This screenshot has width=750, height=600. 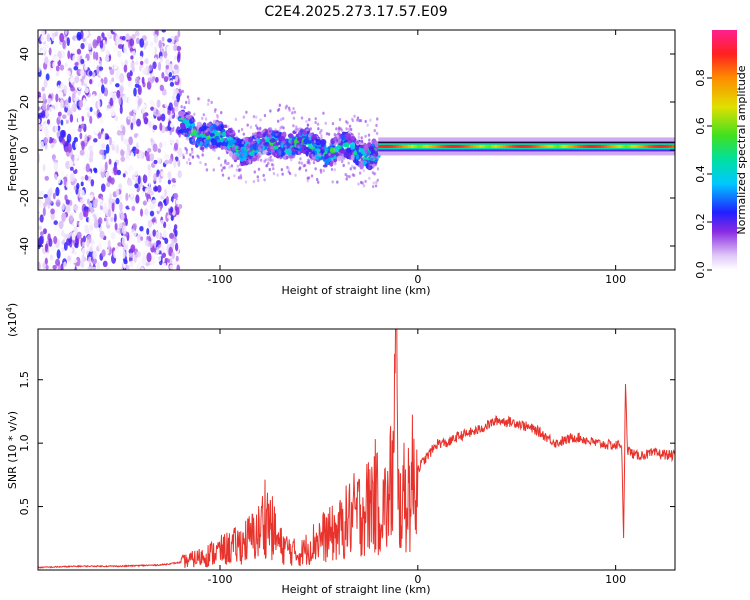 I want to click on colorbar-tick-label: 0.6, so click(x=700, y=126).